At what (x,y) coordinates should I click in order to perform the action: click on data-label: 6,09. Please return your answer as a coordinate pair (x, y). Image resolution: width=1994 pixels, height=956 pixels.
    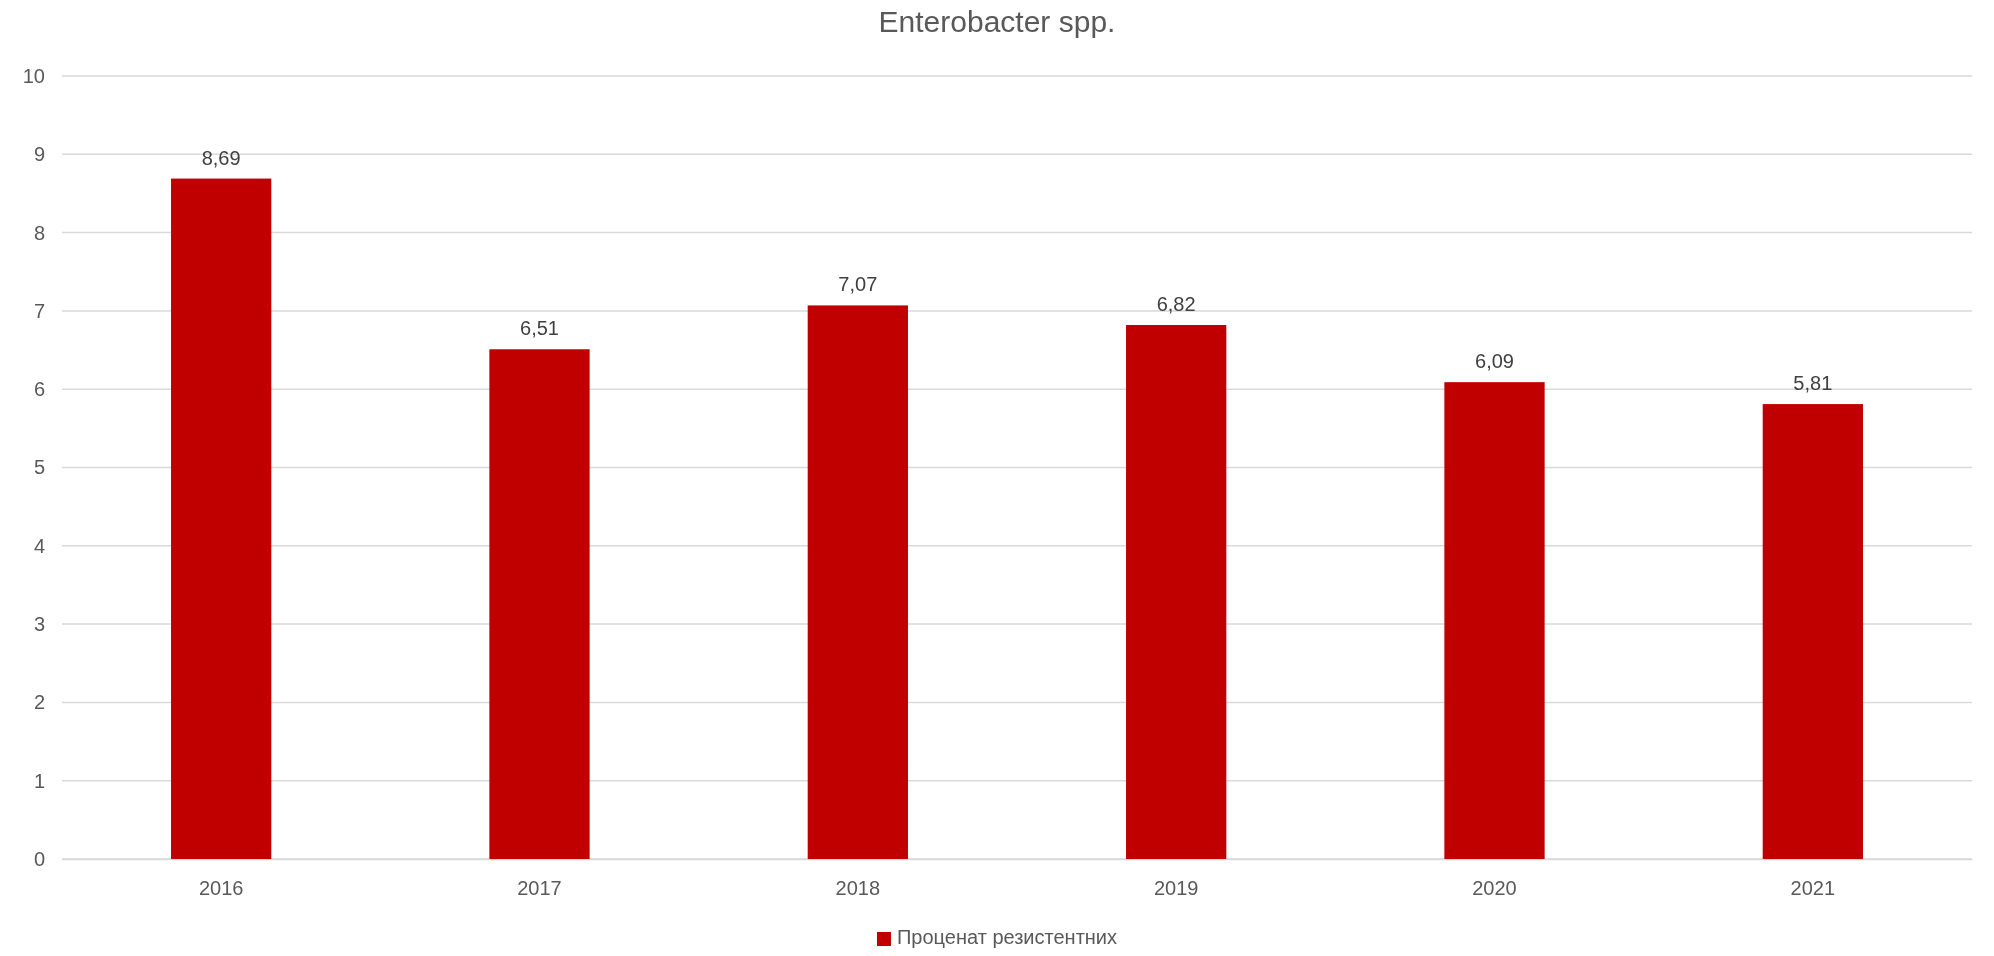
    Looking at the image, I should click on (1494, 361).